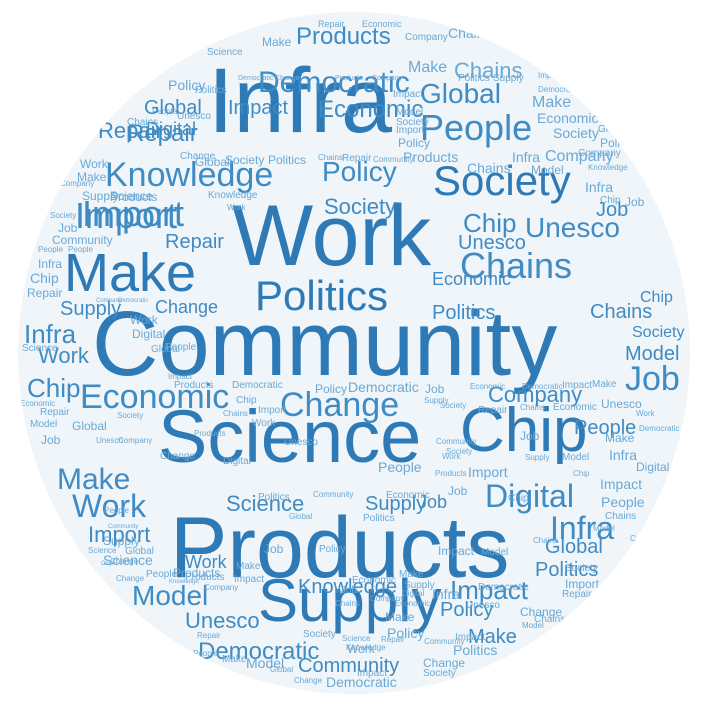 The image size is (707, 707). What do you see at coordinates (300, 101) in the screenshot?
I see `word-infra: Infra` at bounding box center [300, 101].